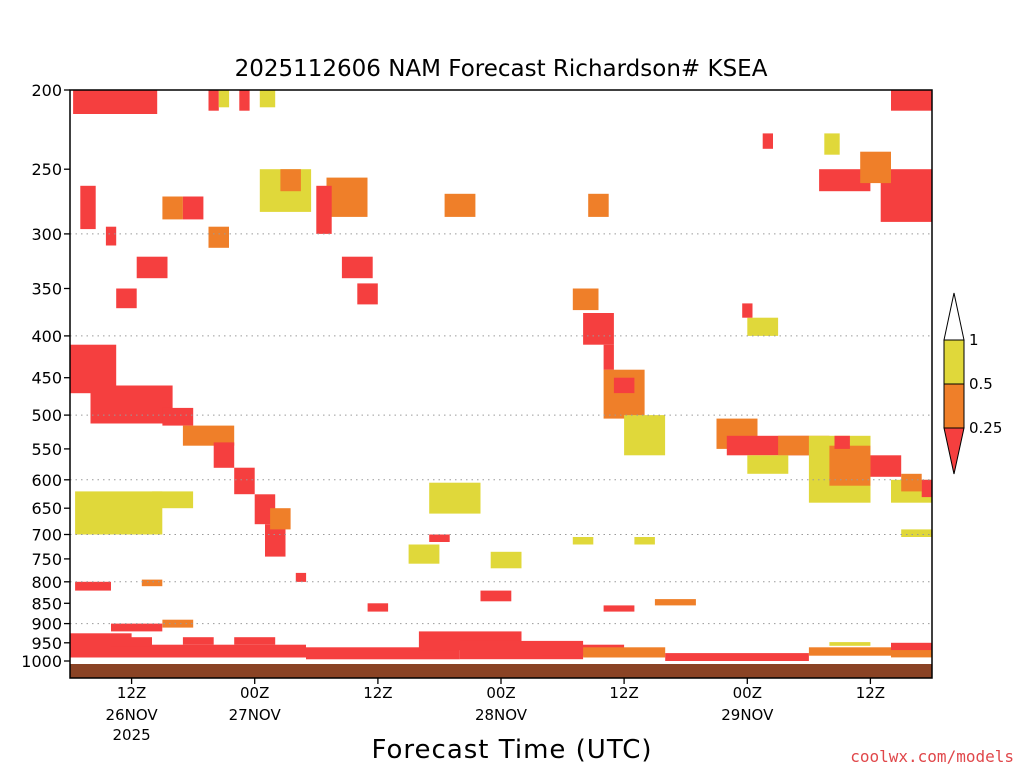  What do you see at coordinates (623, 693) in the screenshot?
I see `x-tick-label-4: 12Z` at bounding box center [623, 693].